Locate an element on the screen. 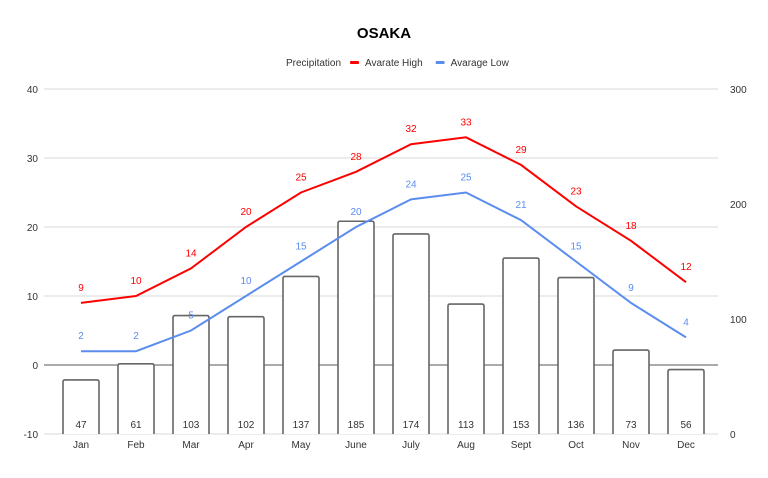  line-data-label: 12 is located at coordinates (686, 267).